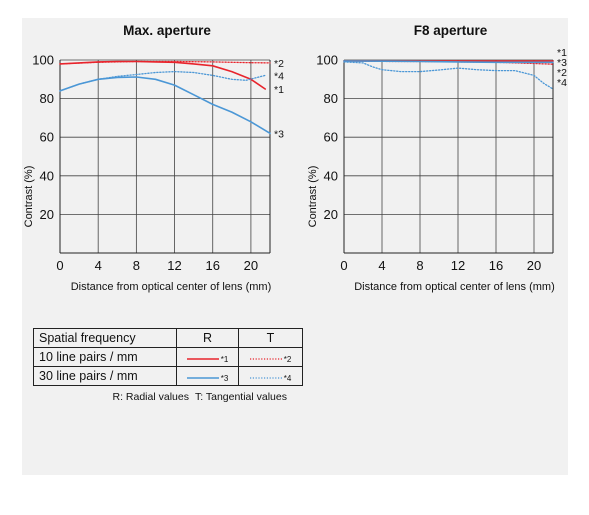 This screenshot has width=589, height=515. What do you see at coordinates (207, 338) in the screenshot?
I see `legend-header-r: R` at bounding box center [207, 338].